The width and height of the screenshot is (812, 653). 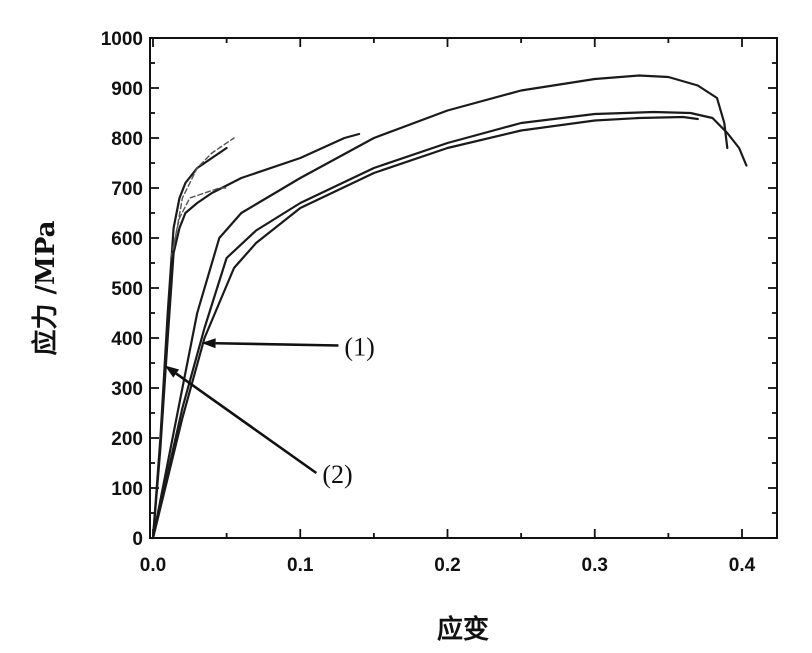 I want to click on annotation-label-1: (1), so click(x=359, y=347).